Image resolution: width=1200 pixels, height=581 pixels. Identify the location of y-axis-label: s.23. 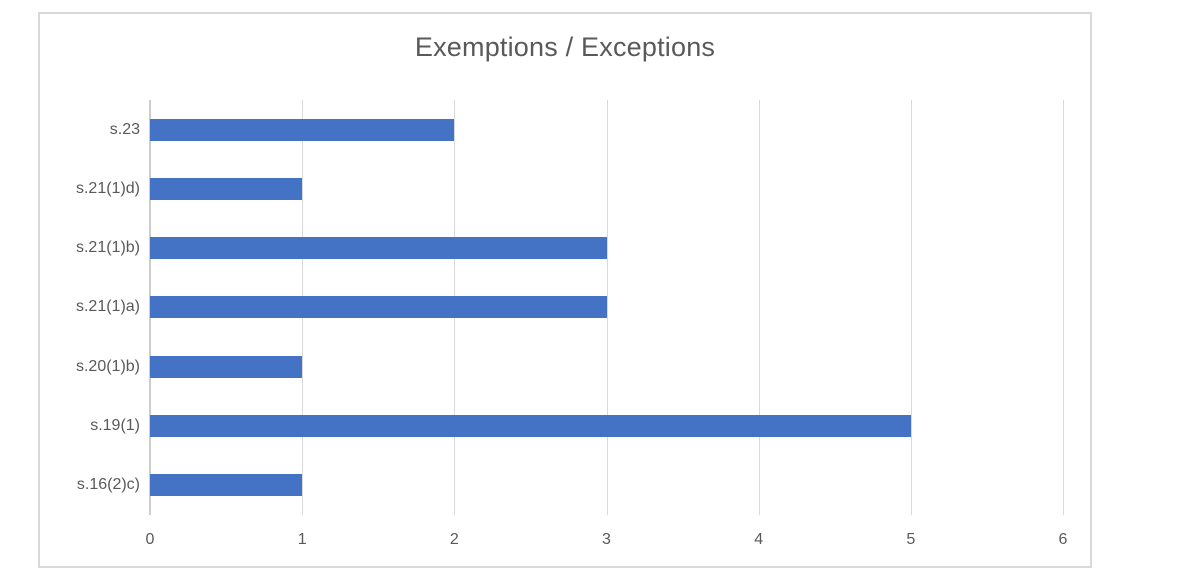
(124, 129).